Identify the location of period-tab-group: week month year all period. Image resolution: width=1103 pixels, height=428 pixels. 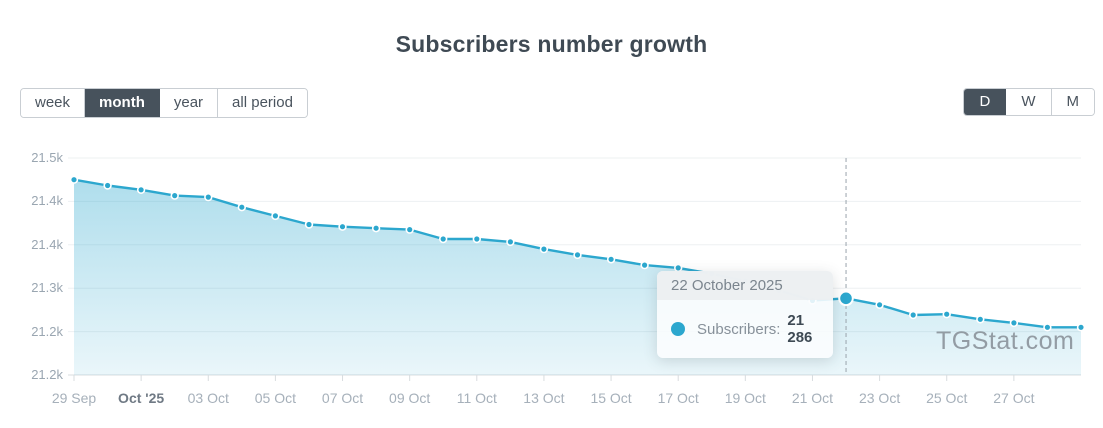
(164, 103).